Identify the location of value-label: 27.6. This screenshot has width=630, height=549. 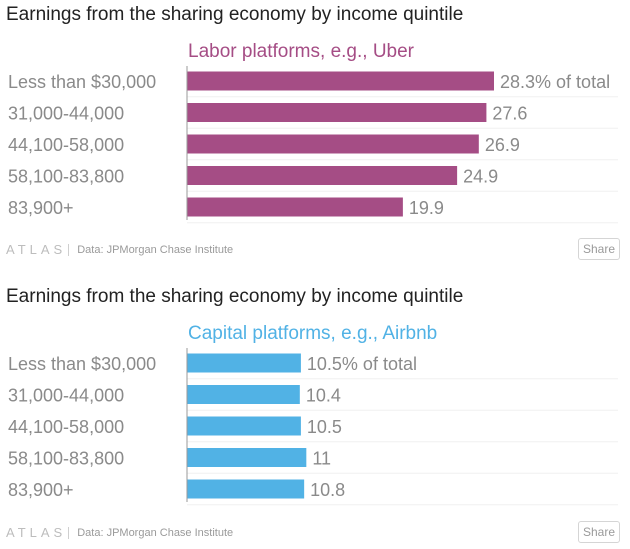
(509, 114).